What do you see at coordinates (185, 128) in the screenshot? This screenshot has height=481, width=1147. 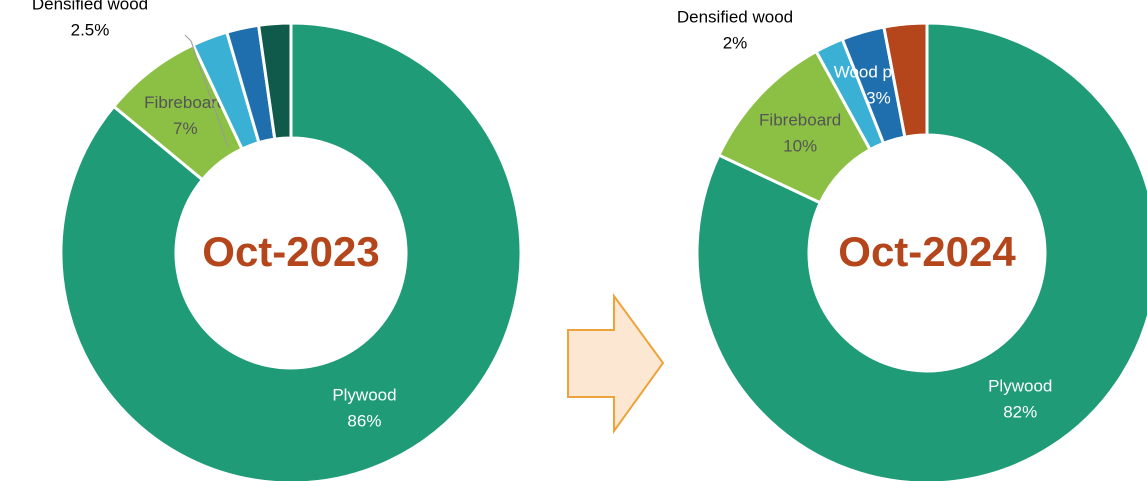 I see `value-label: 7%` at bounding box center [185, 128].